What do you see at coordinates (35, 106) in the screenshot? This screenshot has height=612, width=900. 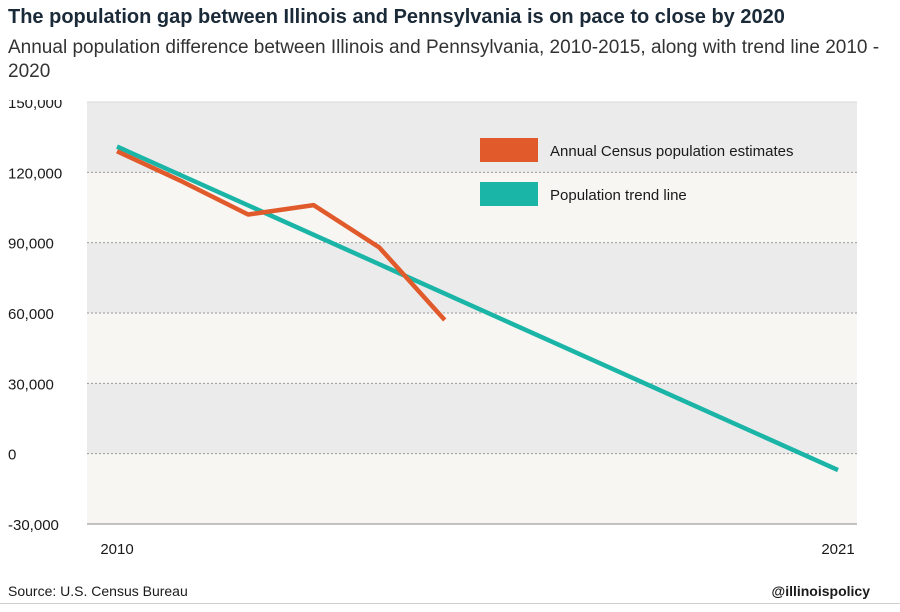 I see `y-tick-label: 150,000` at bounding box center [35, 106].